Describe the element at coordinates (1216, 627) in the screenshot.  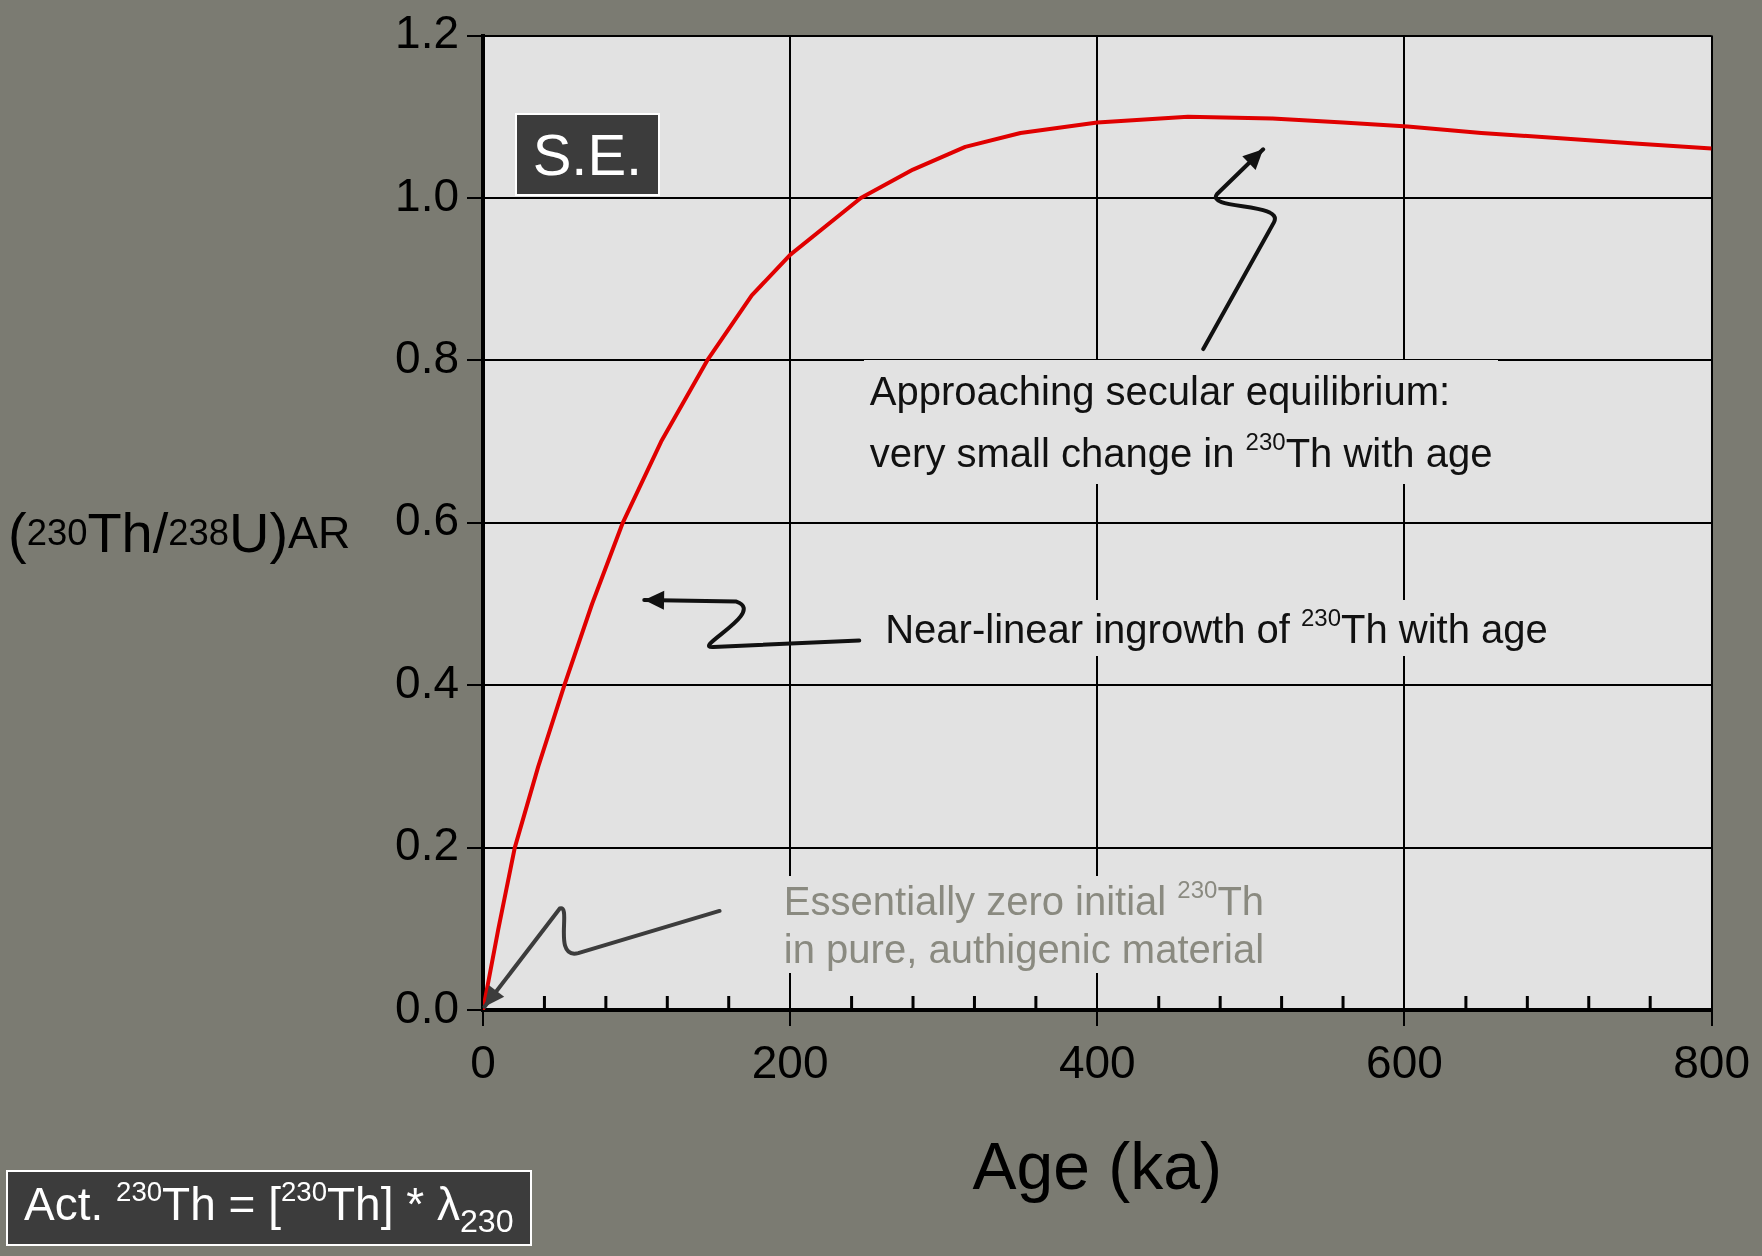
I see `annotation: Near-linear ingrowth of $^{230}$Th with age` at that location.